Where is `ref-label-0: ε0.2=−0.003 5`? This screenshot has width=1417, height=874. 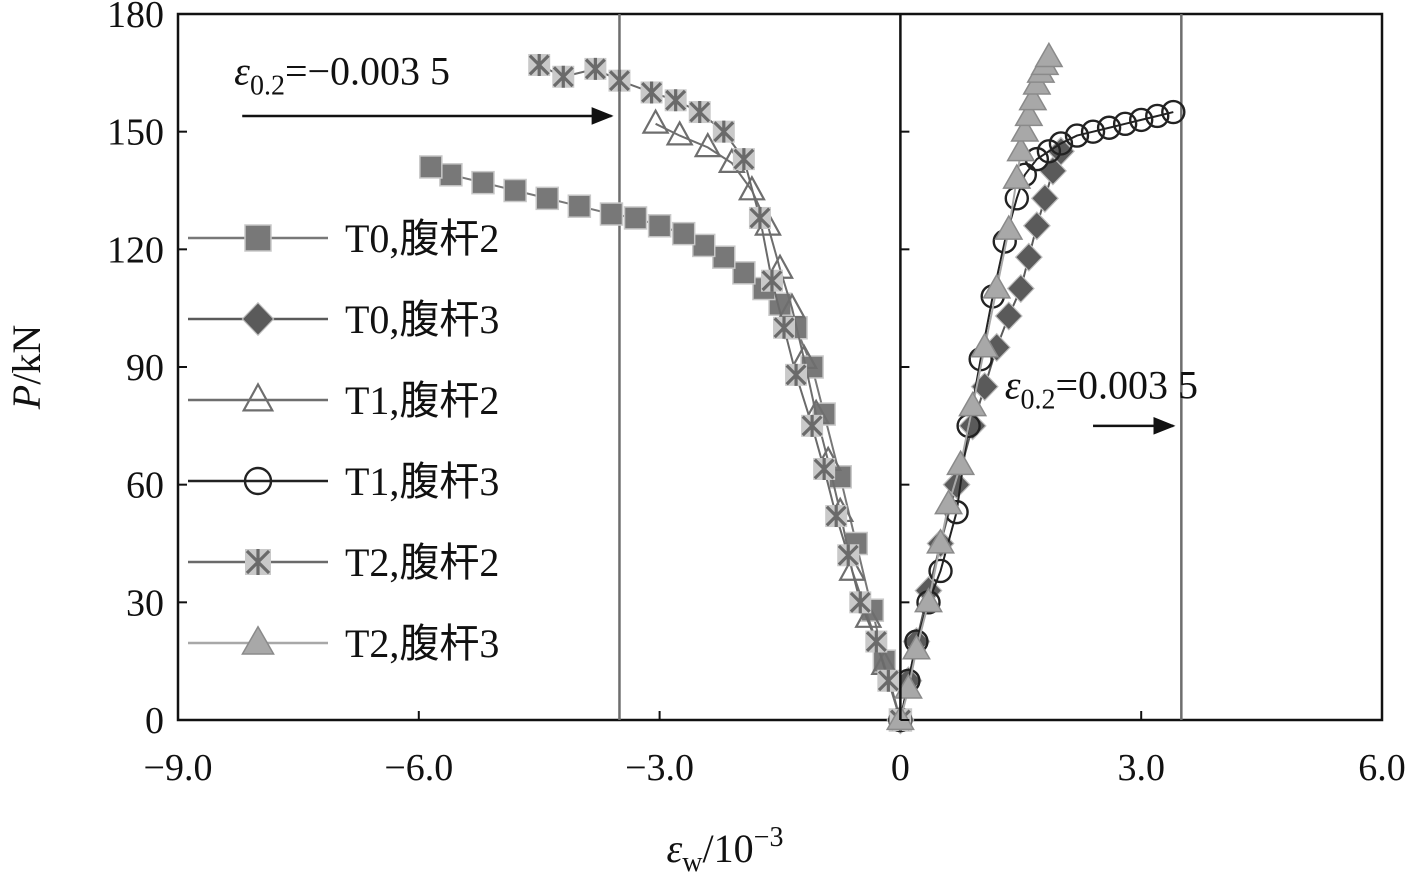
ref-label-0: ε0.2=−0.003 5 is located at coordinates (342, 75).